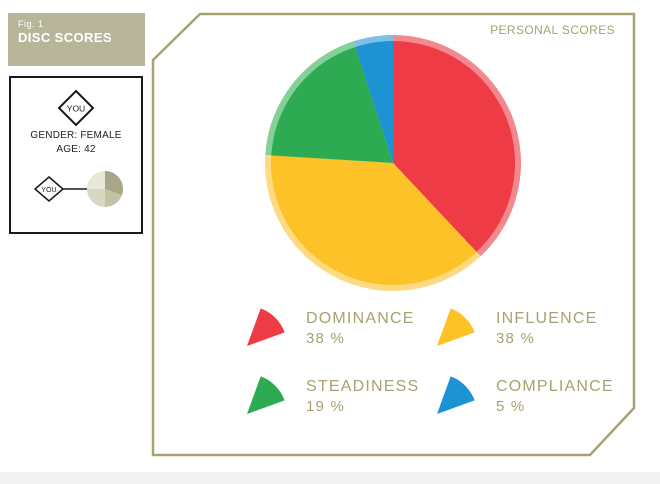 This screenshot has width=660, height=484. Describe the element at coordinates (360, 318) in the screenshot. I see `legend-label-dominance: DOMINANCE` at that location.